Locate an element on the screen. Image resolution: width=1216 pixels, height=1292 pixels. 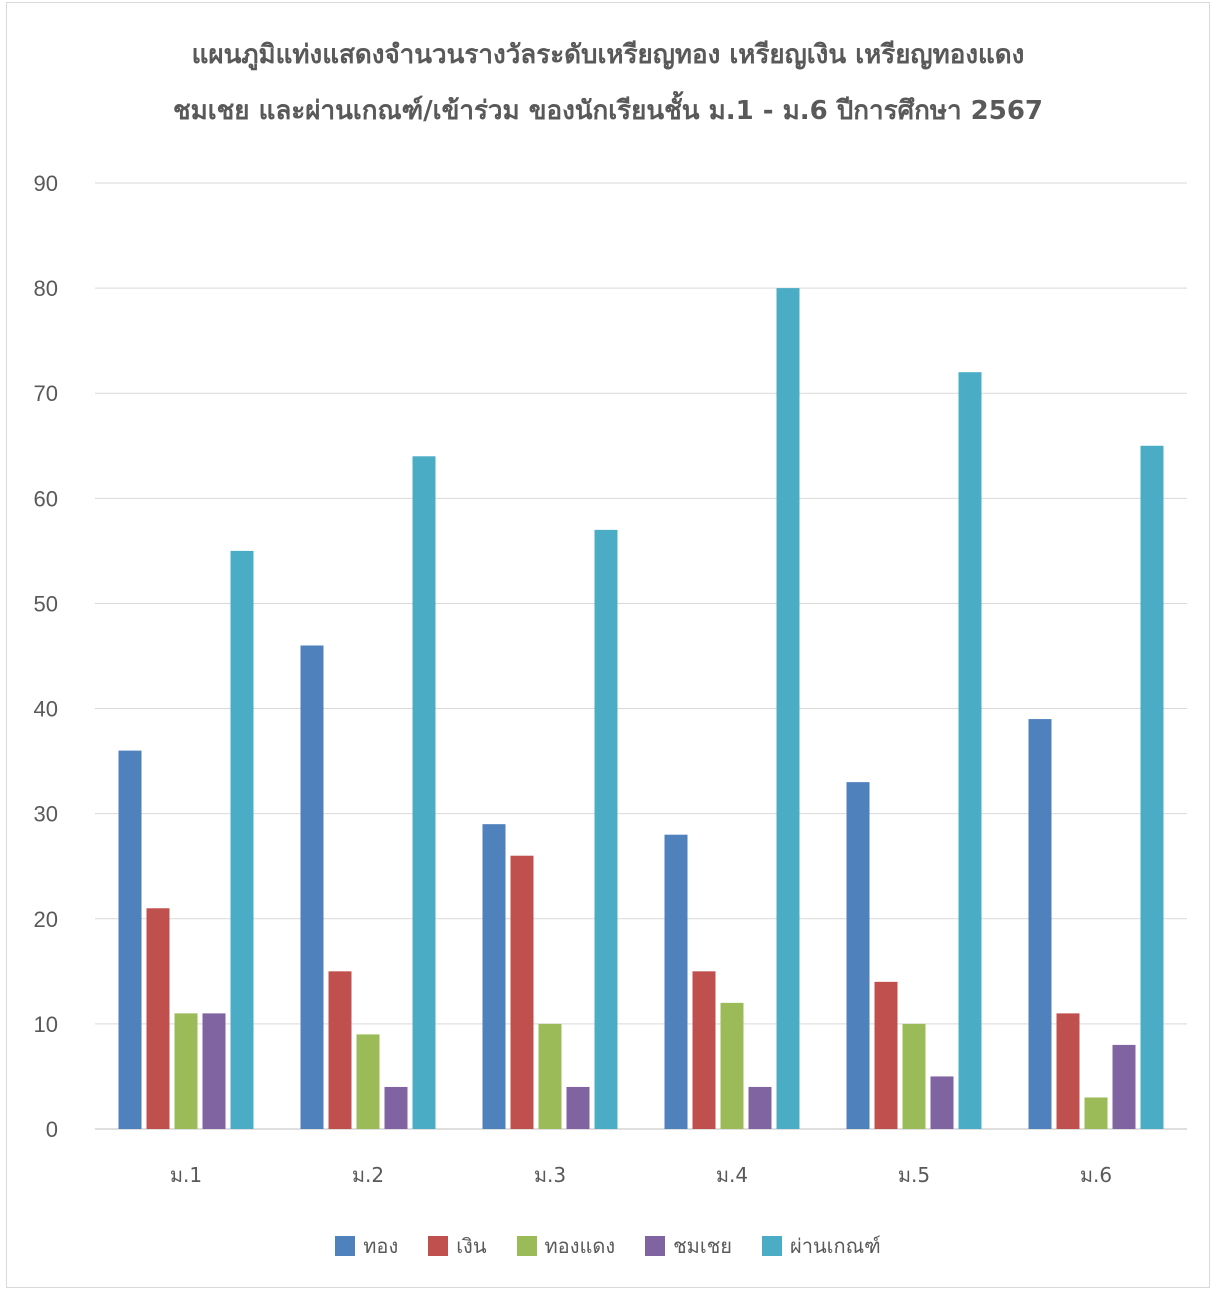
legend-label: ทอง is located at coordinates (381, 1246).